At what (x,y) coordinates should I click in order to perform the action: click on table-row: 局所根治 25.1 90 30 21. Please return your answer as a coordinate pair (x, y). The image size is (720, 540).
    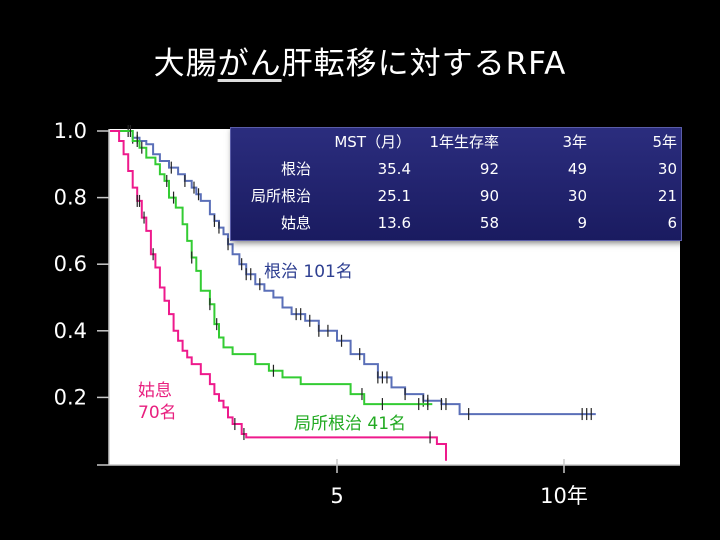
    Looking at the image, I should click on (455, 195).